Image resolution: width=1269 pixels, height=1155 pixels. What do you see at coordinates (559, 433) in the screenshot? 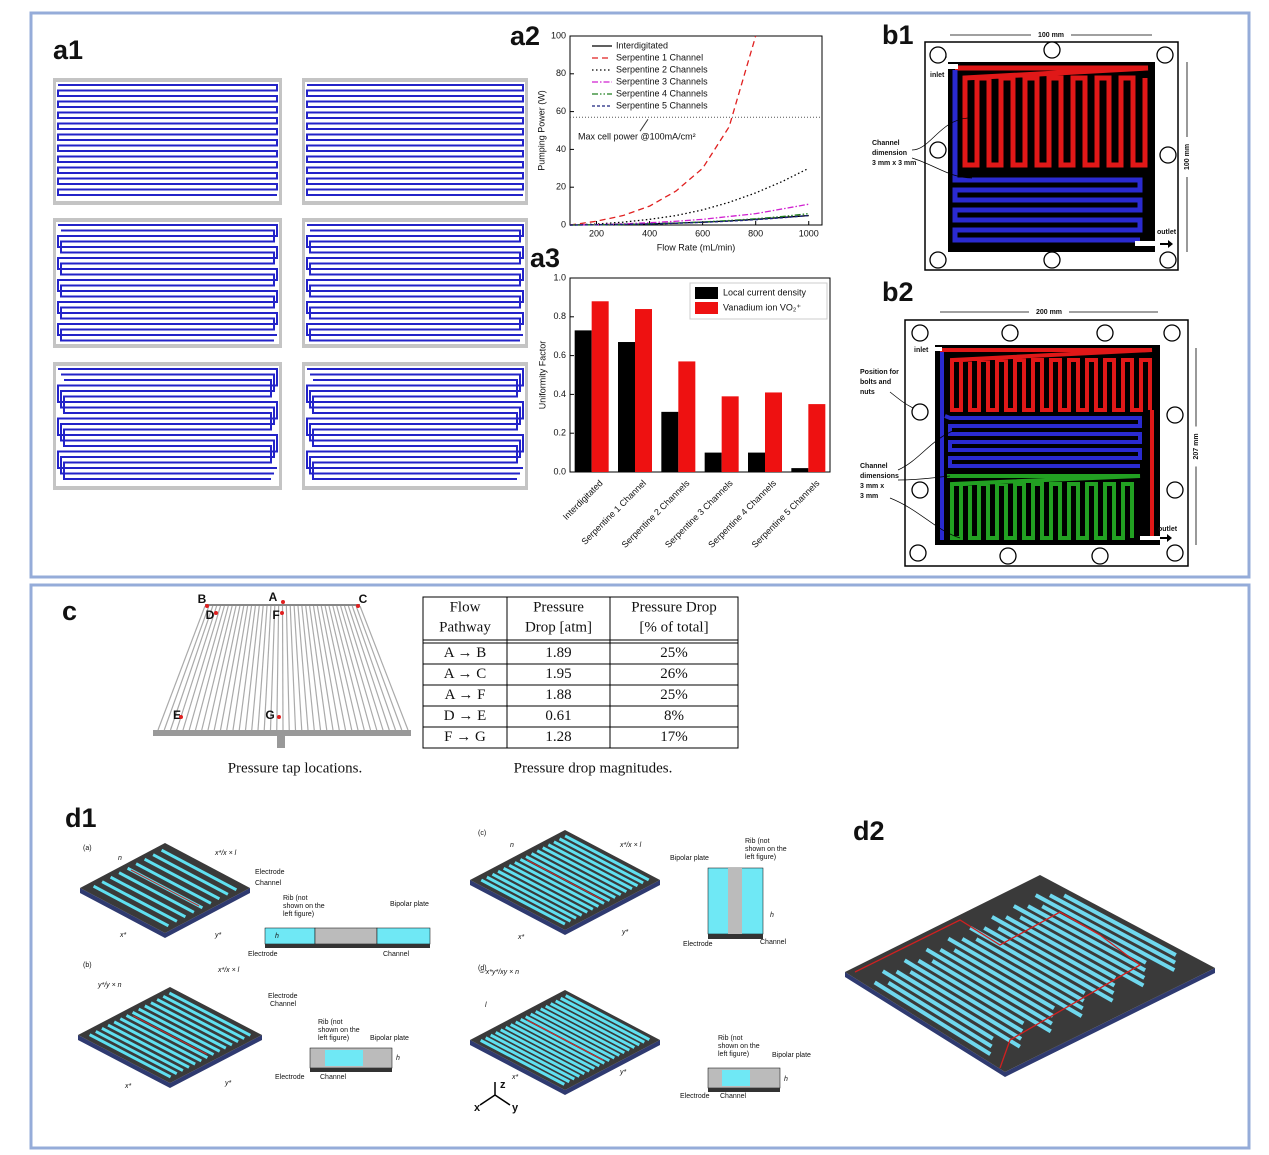
I see `y-tick-label: 0.2` at bounding box center [559, 433].